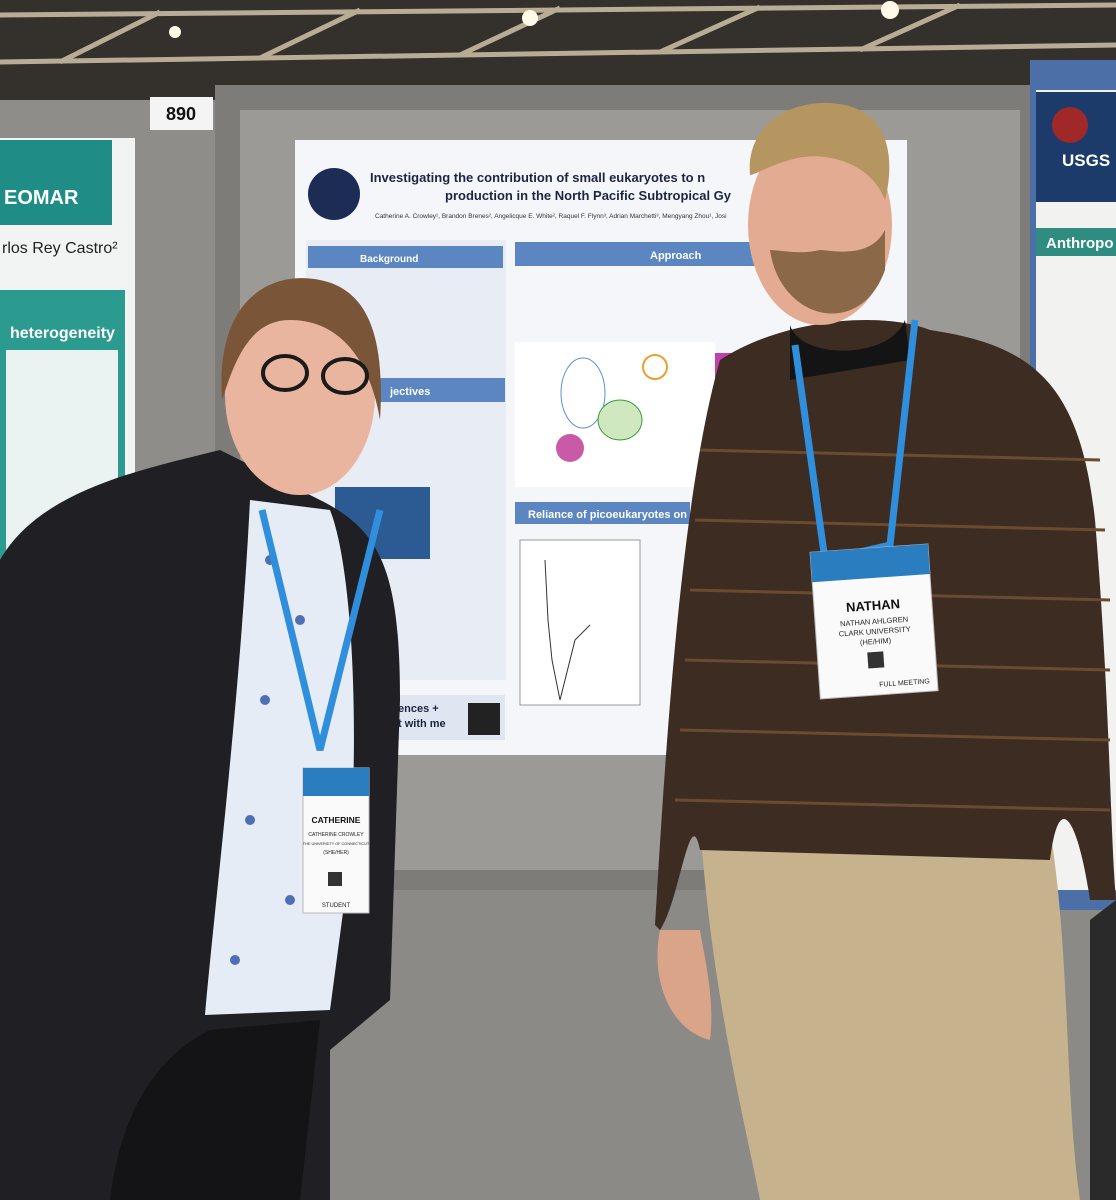 The width and height of the screenshot is (1116, 1200). I want to click on glasses, so click(315, 374).